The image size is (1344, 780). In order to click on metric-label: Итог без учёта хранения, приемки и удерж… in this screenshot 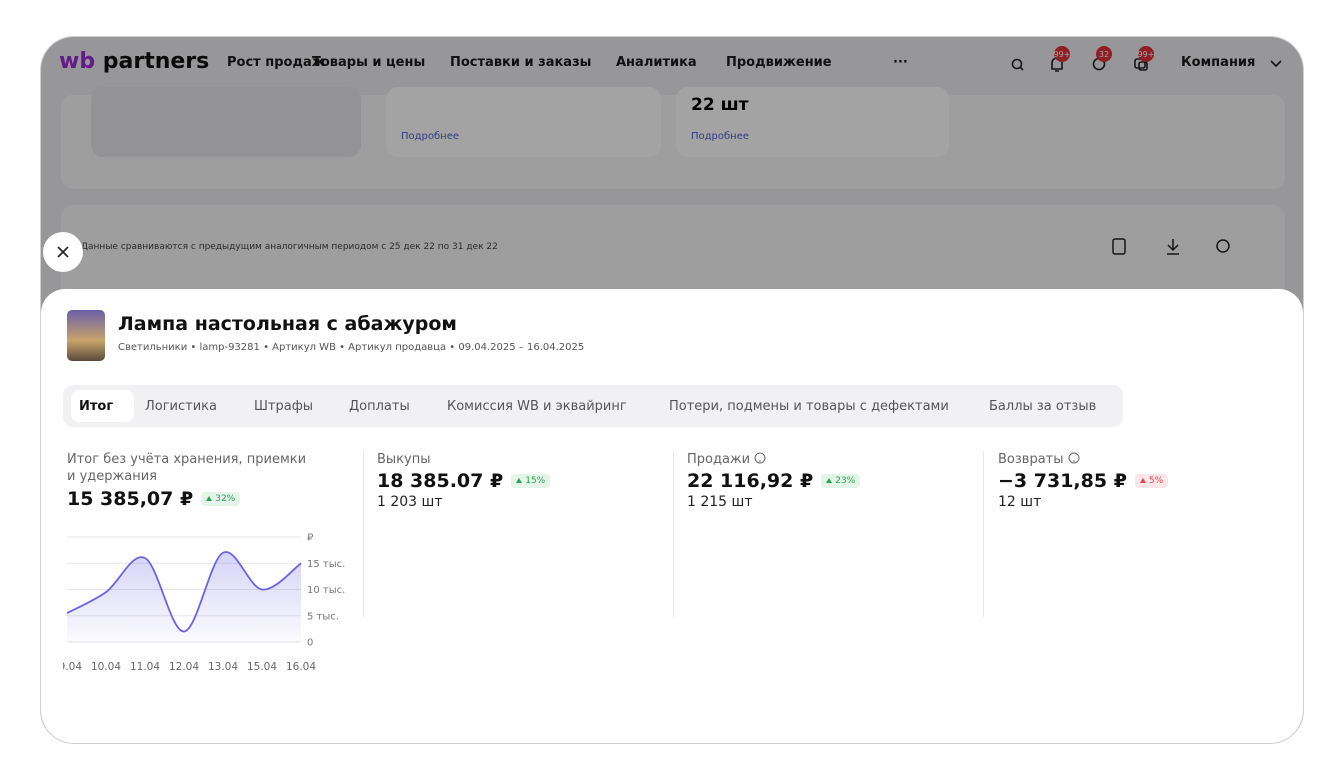, I will do `click(192, 468)`.